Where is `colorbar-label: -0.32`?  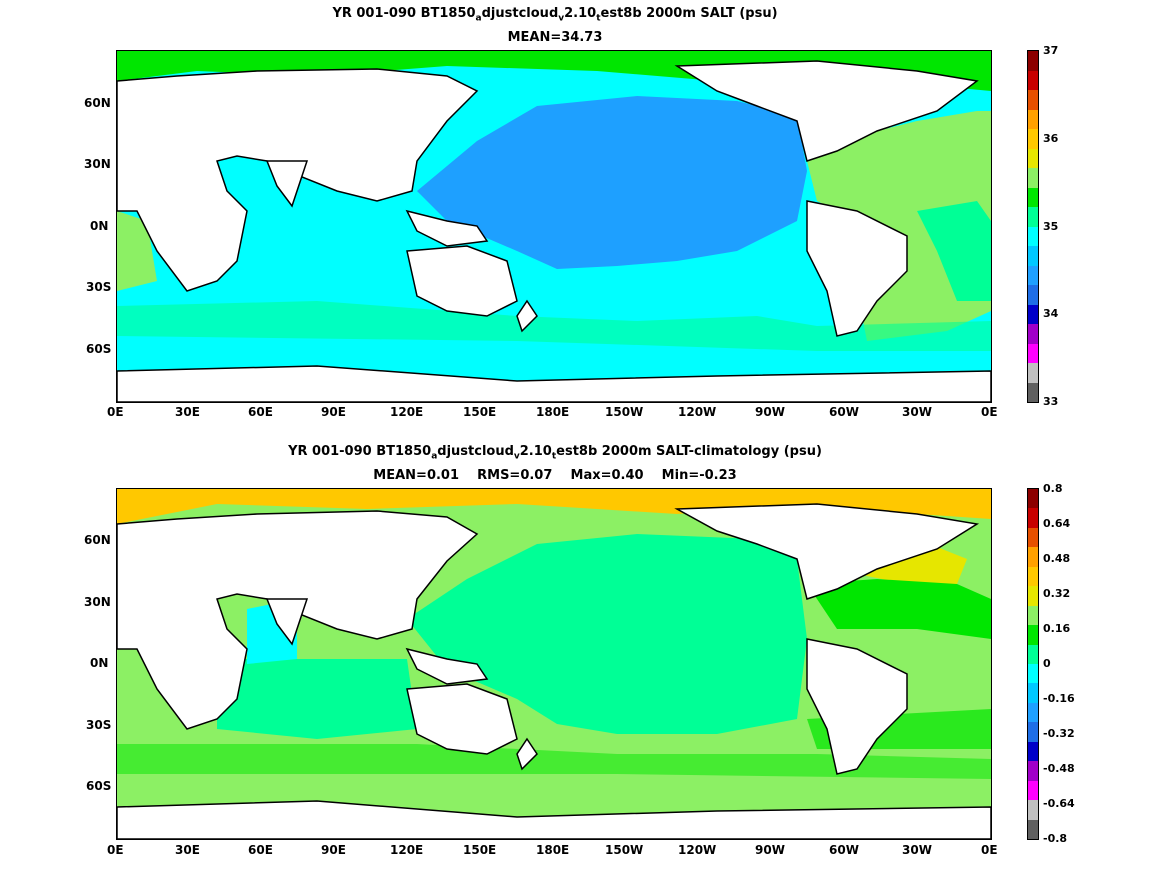 colorbar-label: -0.32 is located at coordinates (1059, 733).